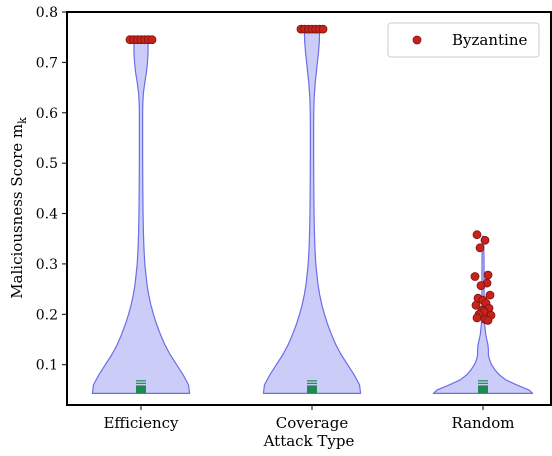  Describe the element at coordinates (482, 423) in the screenshot. I see `x-tick-label: Random` at that location.